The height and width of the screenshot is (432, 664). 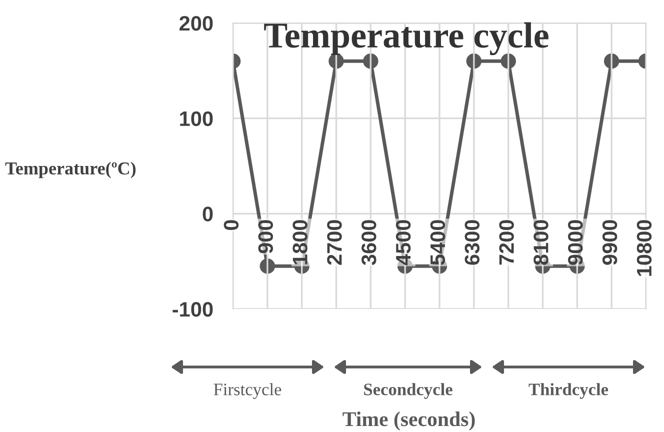 What do you see at coordinates (610, 242) in the screenshot?
I see `x-tick-label: 9900` at bounding box center [610, 242].